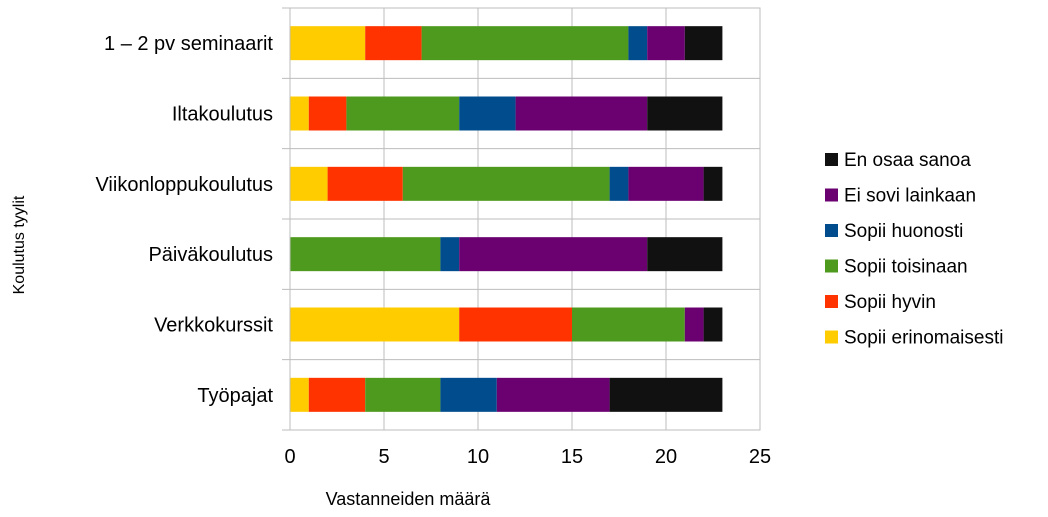  I want to click on category-label: Viikonloppukoulutus, so click(184, 185).